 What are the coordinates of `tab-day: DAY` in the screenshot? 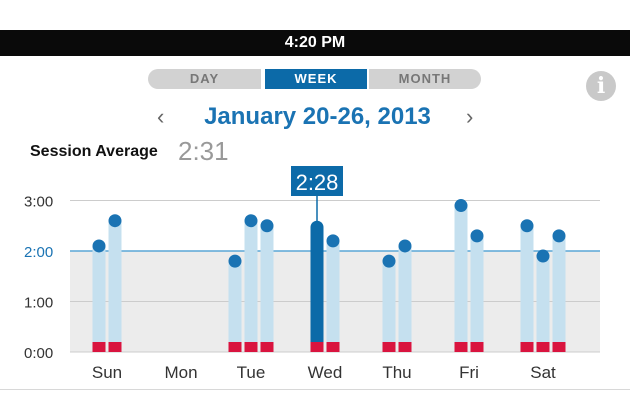 It's located at (204, 79).